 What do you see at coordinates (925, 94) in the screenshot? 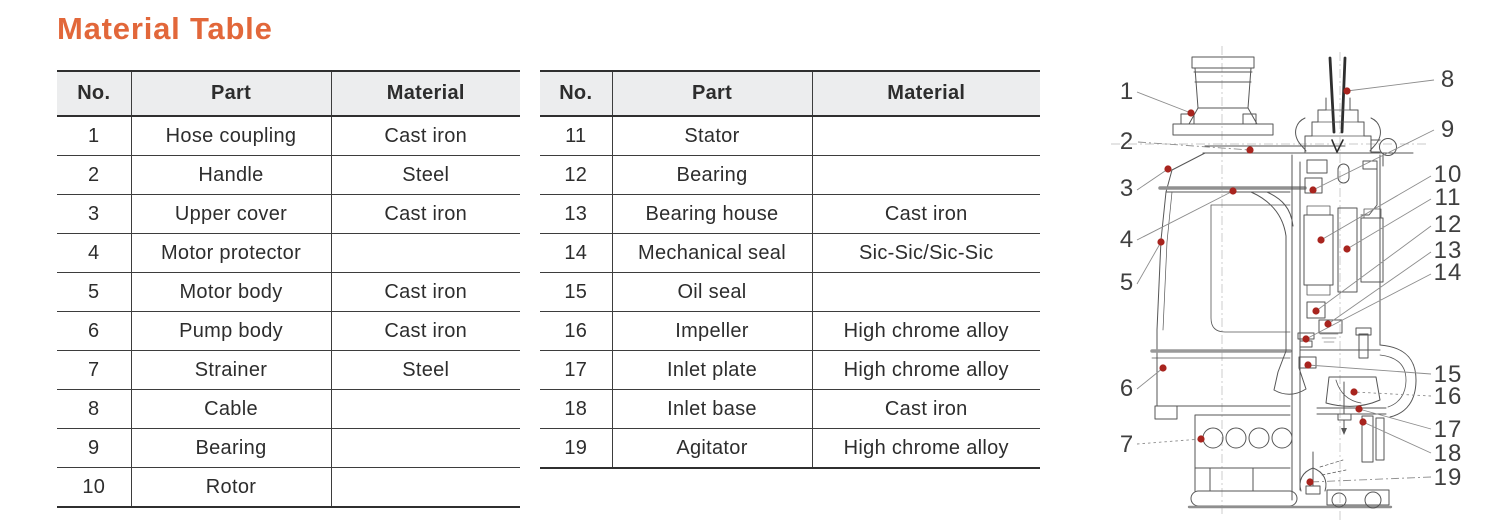
I see `header-material: Material` at bounding box center [925, 94].